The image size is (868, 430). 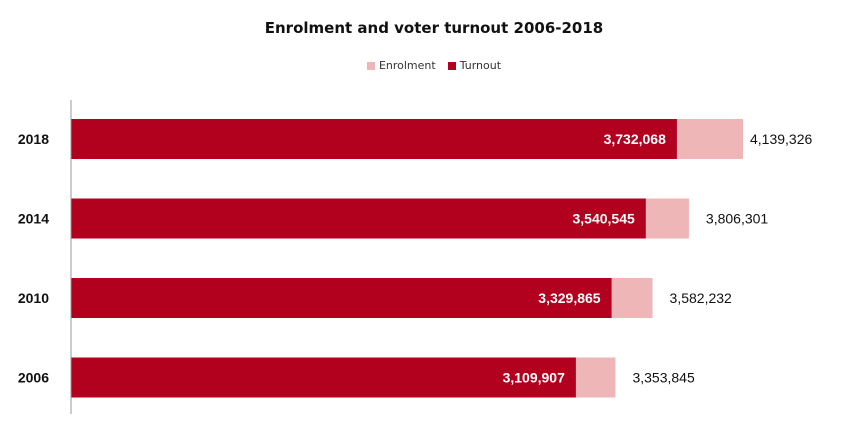 I want to click on data-label-turnout-2018: 3,732,068, so click(x=635, y=139).